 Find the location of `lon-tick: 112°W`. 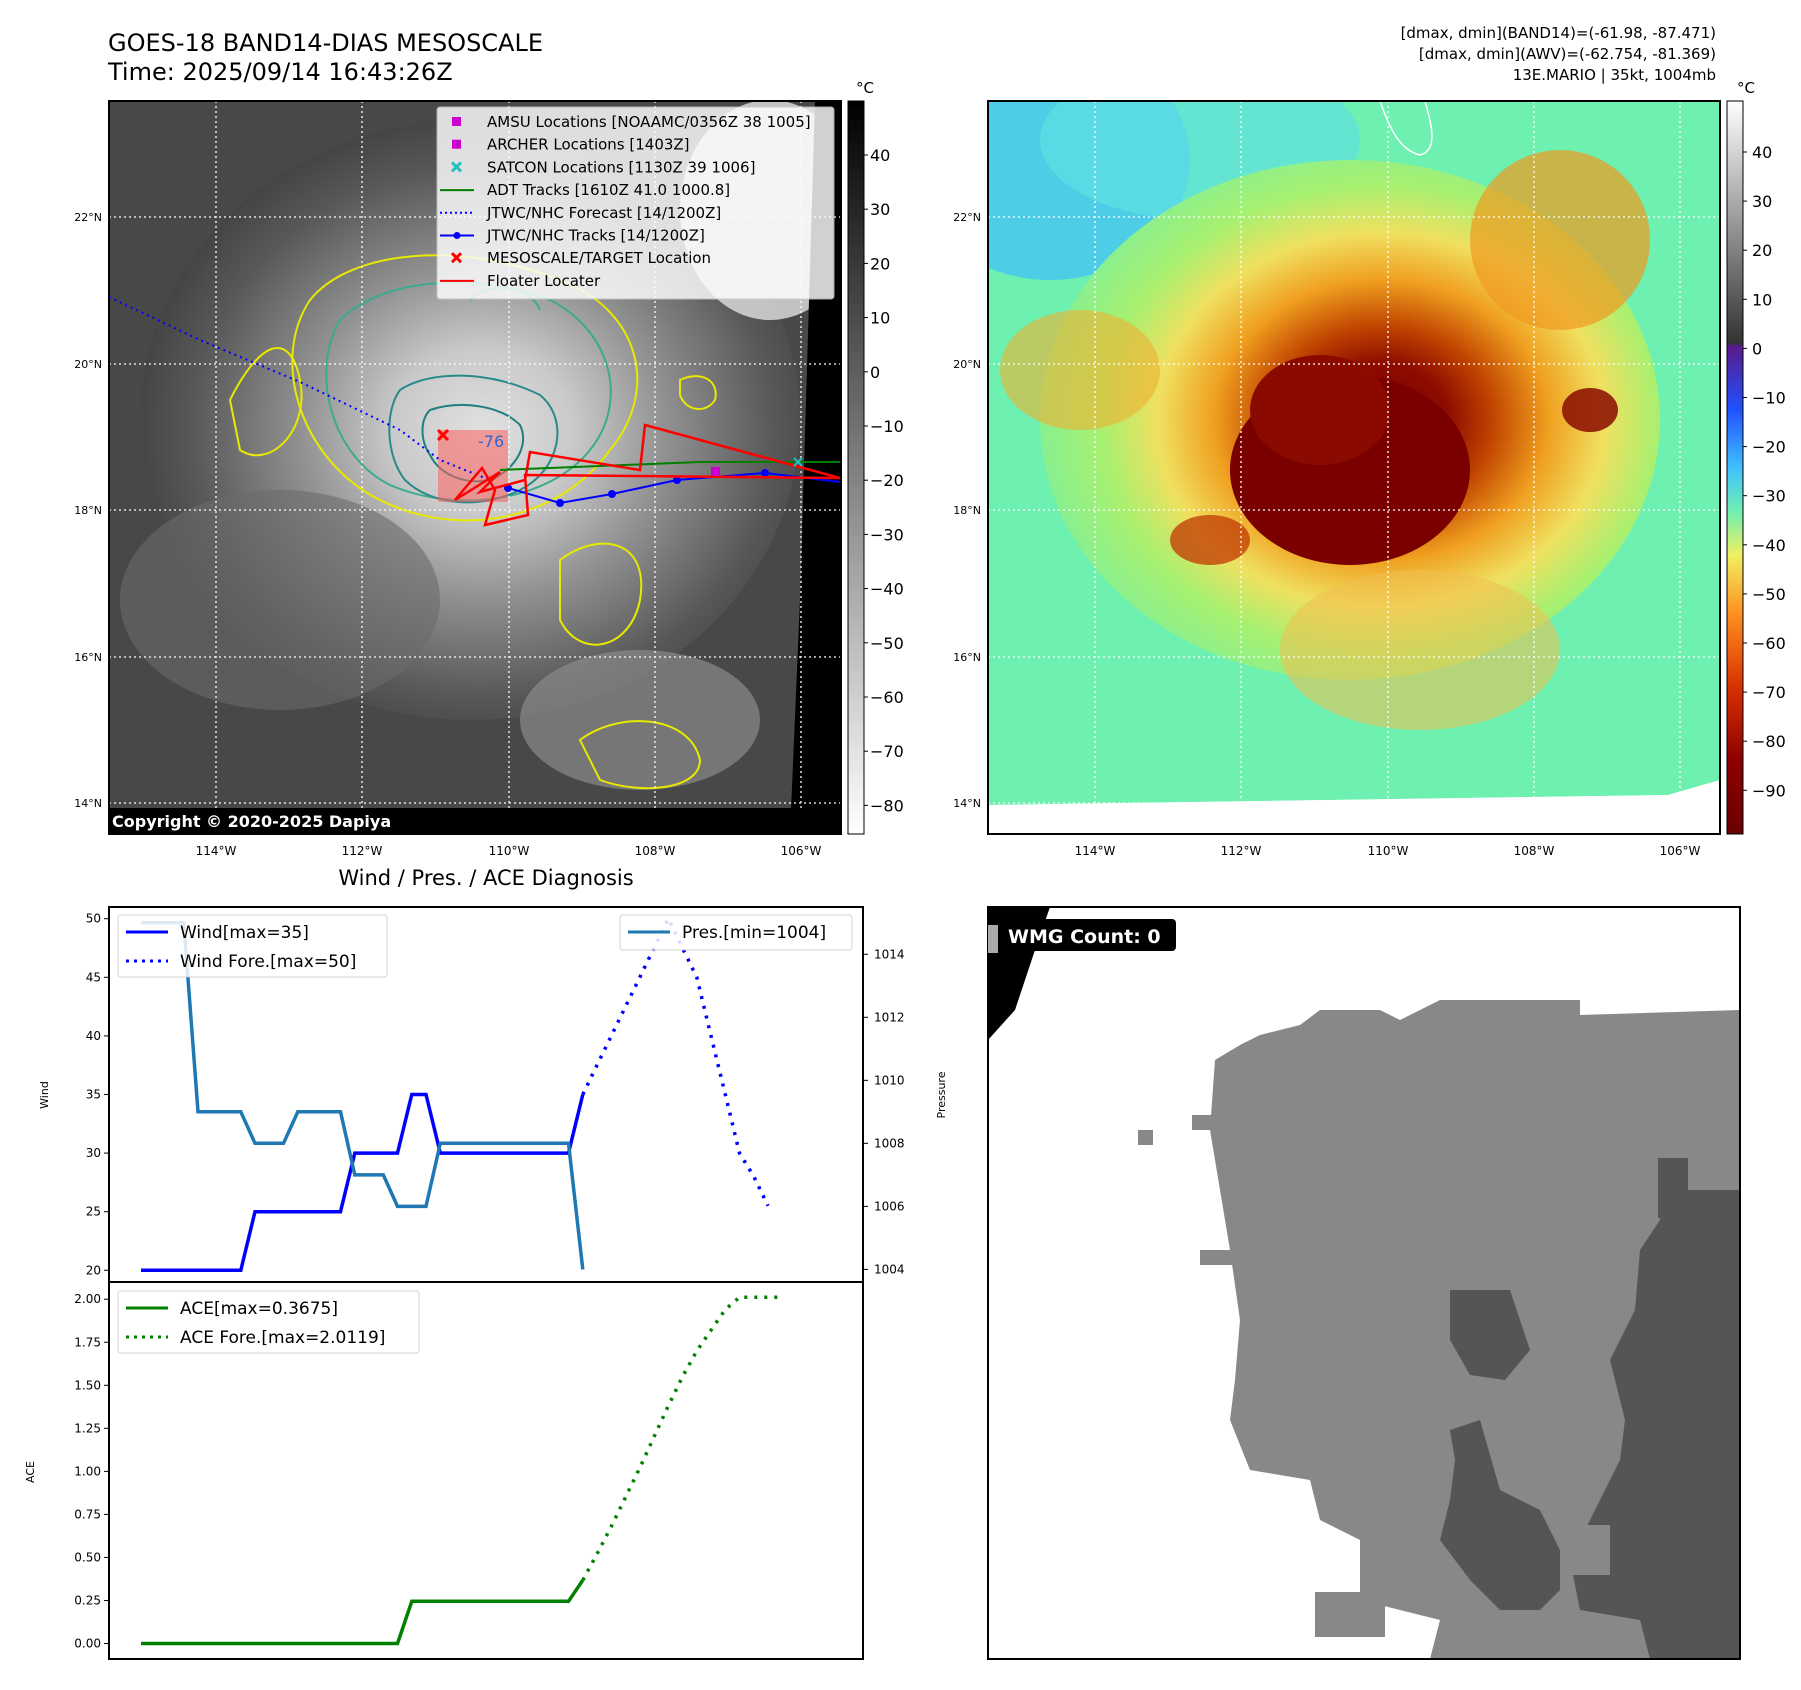

lon-tick: 112°W is located at coordinates (1241, 851).